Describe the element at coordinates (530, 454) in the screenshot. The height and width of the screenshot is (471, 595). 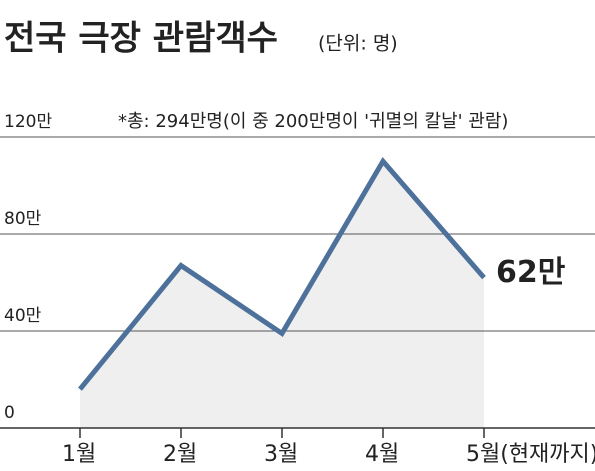
I see `x-tick-label: 5월(현재까지)` at that location.